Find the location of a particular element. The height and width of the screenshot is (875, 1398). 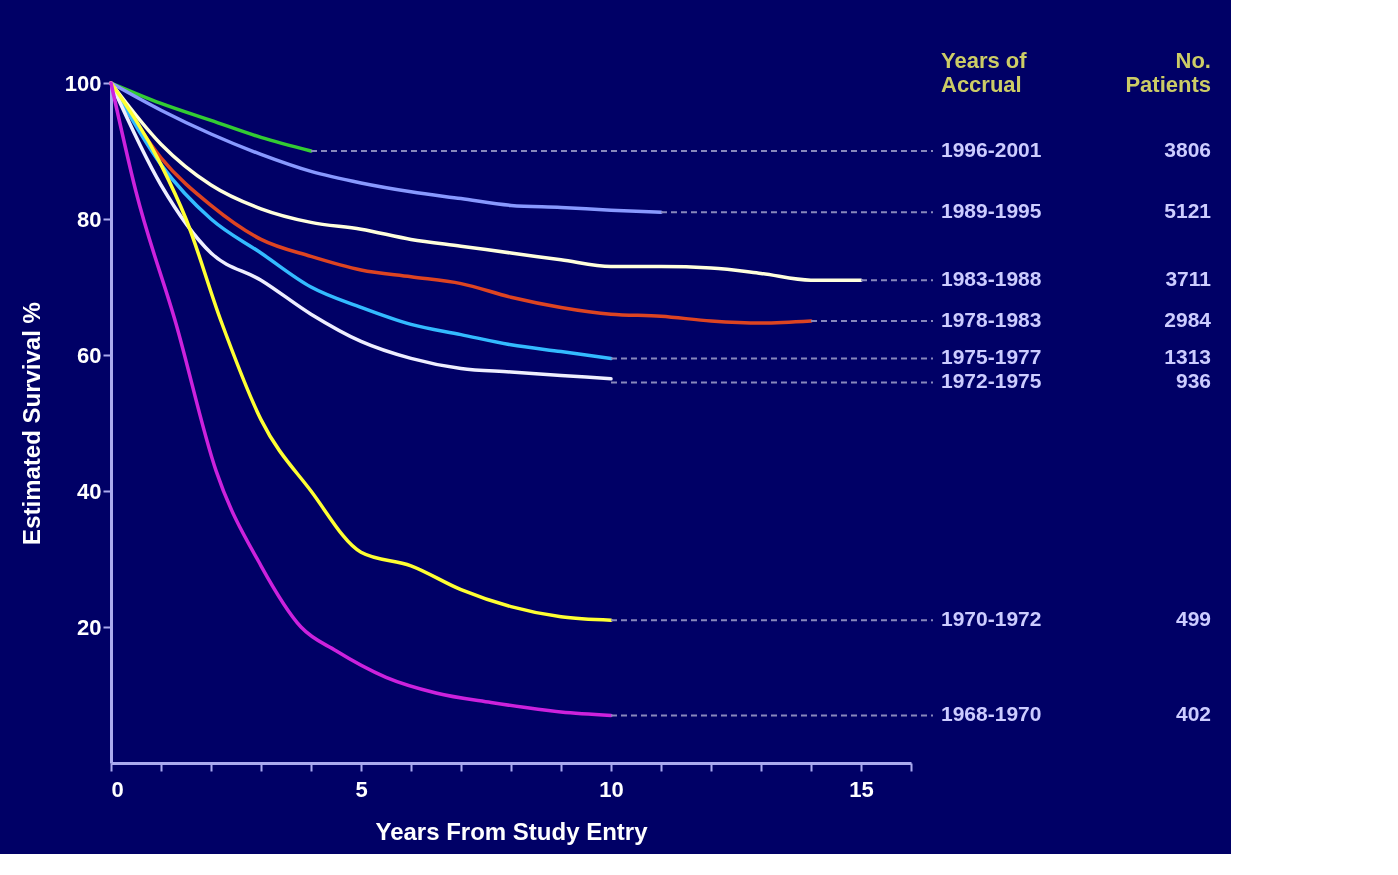

text: 3806 is located at coordinates (1187, 149).